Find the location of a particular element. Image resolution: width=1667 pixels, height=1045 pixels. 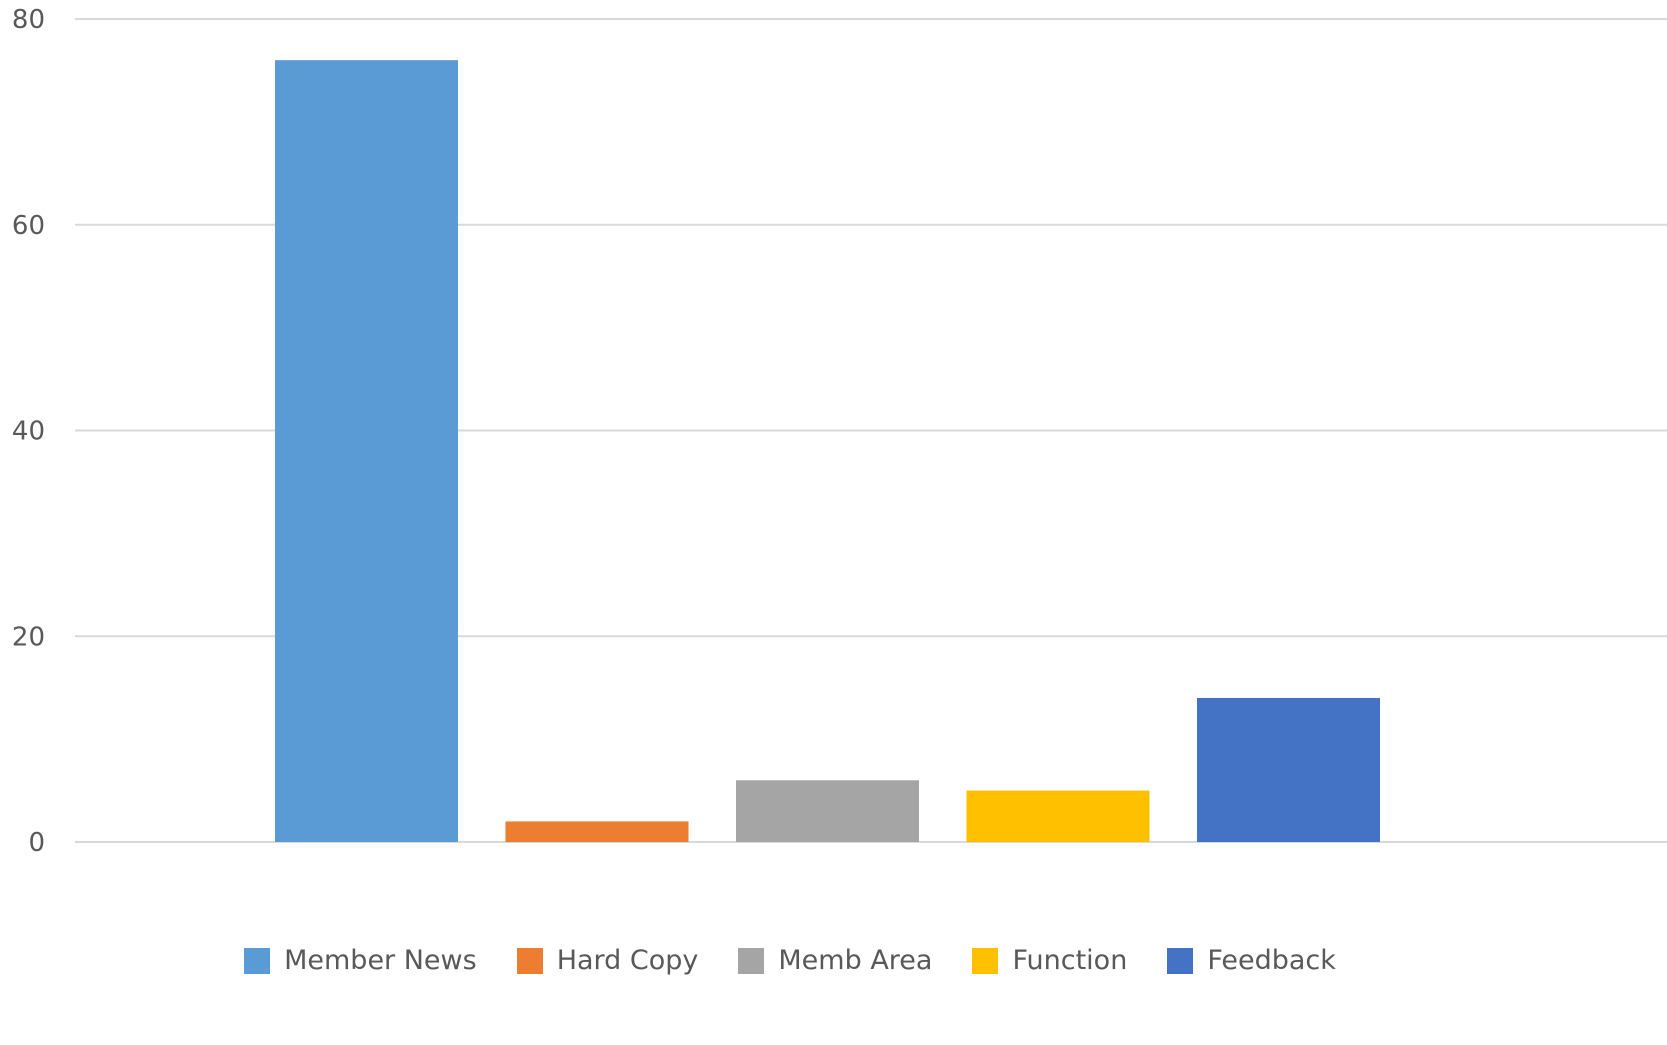

y-tick-label: 40 is located at coordinates (28, 432).